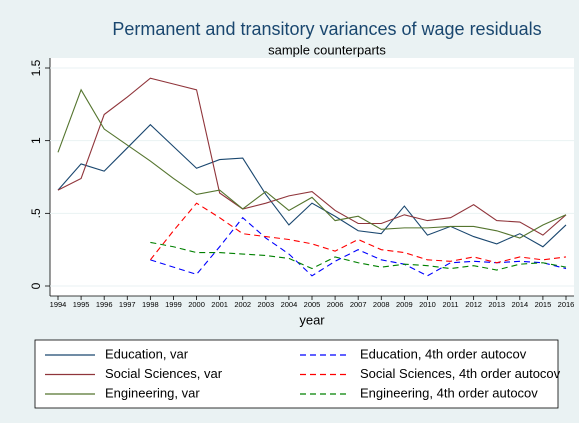 The height and width of the screenshot is (423, 579). Describe the element at coordinates (150, 304) in the screenshot. I see `x-tick-label: 1998` at that location.